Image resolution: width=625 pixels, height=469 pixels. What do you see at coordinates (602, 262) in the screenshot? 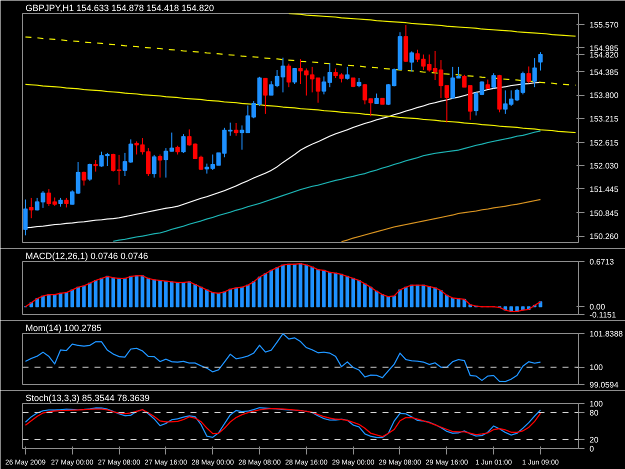
I see `y-tick-label: 0.6713` at bounding box center [602, 262].